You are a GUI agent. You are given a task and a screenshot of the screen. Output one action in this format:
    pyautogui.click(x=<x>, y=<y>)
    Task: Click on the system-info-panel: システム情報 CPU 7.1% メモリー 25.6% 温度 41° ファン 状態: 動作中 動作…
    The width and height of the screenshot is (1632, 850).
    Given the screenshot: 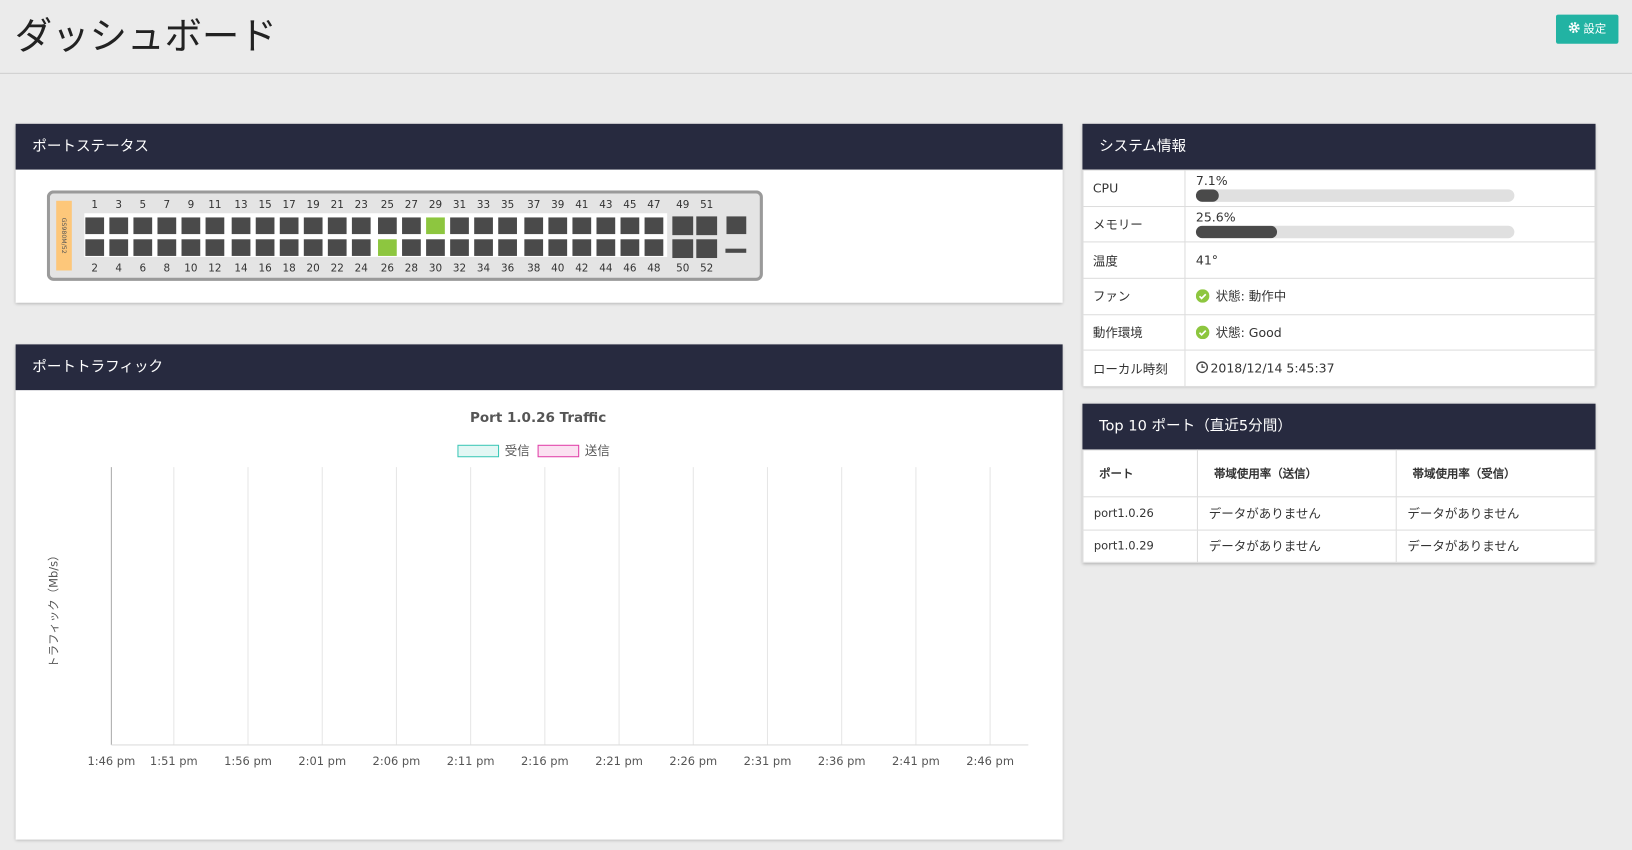 What is the action you would take?
    pyautogui.click(x=1339, y=255)
    